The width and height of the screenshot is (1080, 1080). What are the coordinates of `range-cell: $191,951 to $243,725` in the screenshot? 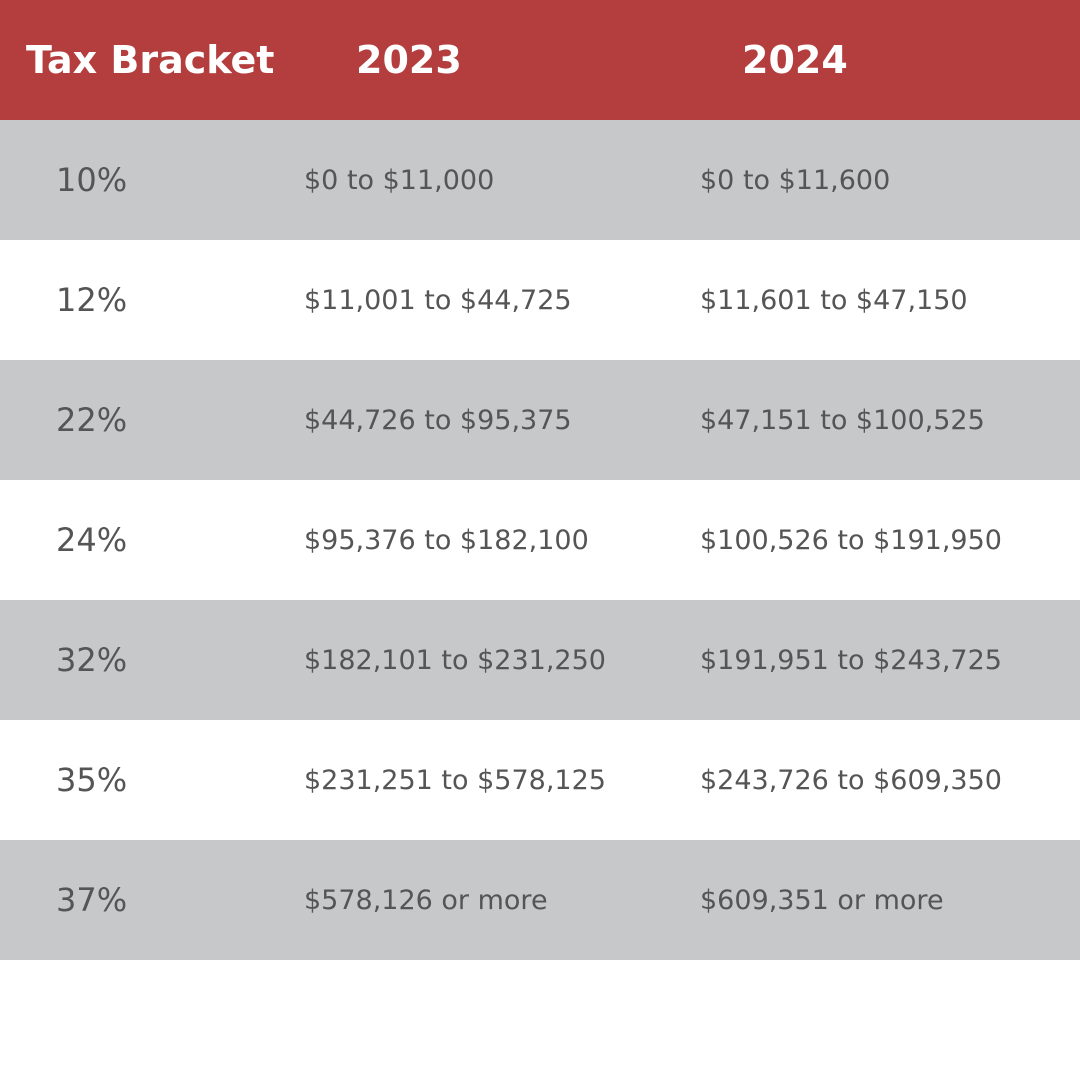 It's located at (851, 660).